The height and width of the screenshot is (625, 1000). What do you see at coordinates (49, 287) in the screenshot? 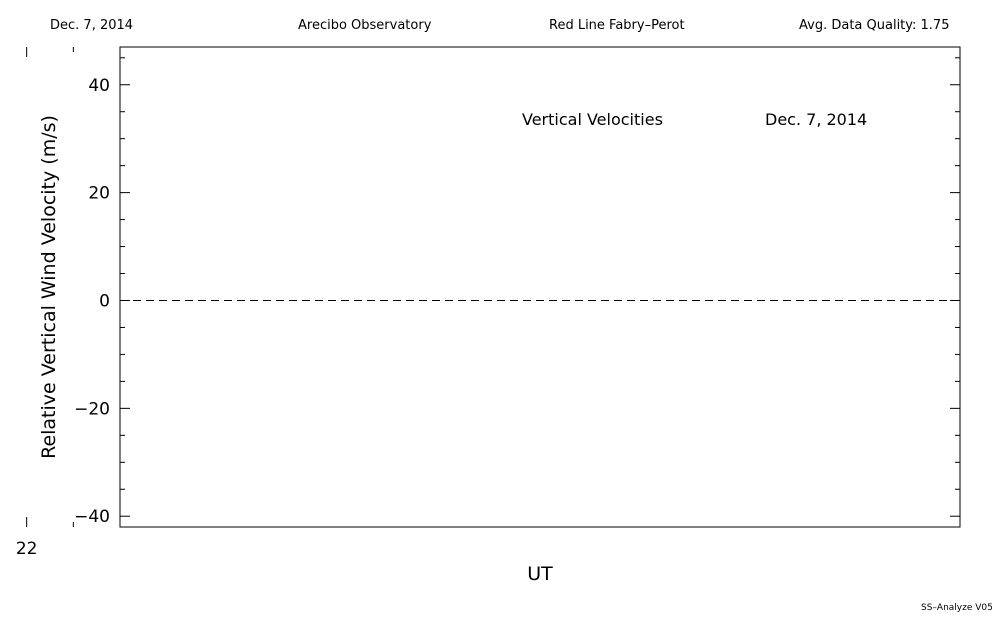
I see `y-axis-label: Relative Vertical Wind Velocity (m/s)` at bounding box center [49, 287].